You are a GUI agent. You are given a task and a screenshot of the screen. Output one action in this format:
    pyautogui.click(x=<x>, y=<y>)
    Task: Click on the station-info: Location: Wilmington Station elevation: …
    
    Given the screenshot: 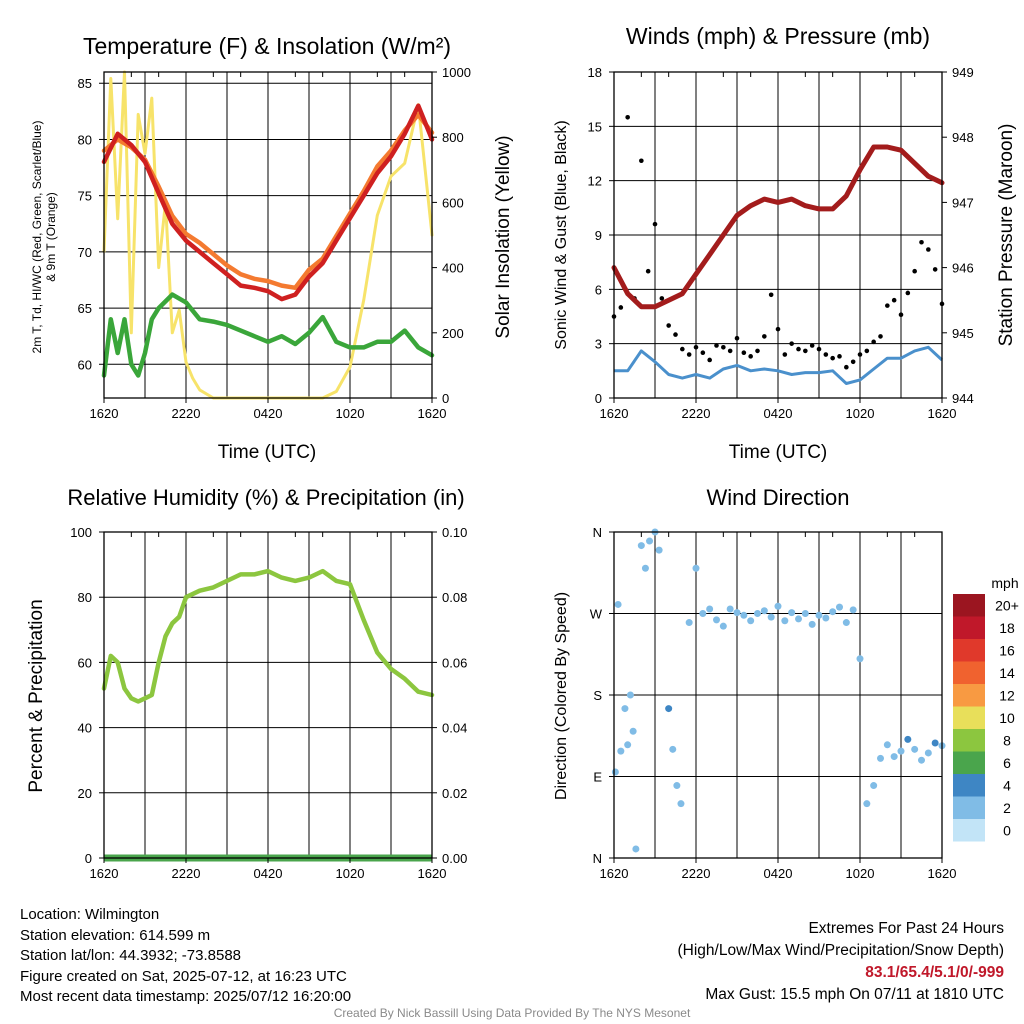 What is the action you would take?
    pyautogui.click(x=185, y=956)
    